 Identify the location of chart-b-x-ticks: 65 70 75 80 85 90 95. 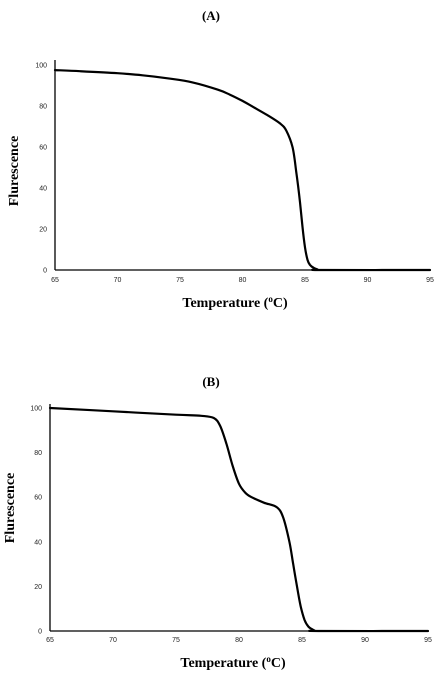
(239, 640).